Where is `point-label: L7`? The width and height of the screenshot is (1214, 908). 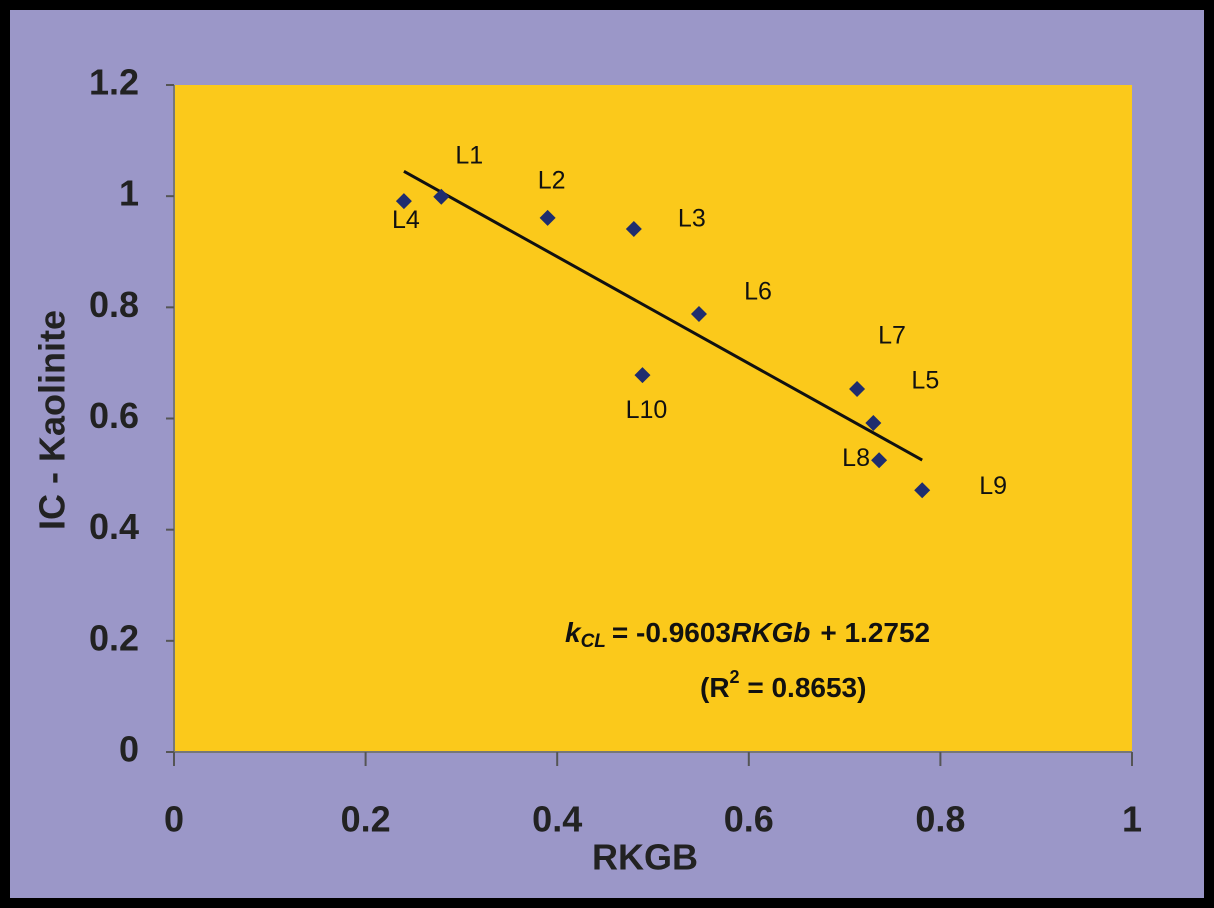
point-label: L7 is located at coordinates (892, 336).